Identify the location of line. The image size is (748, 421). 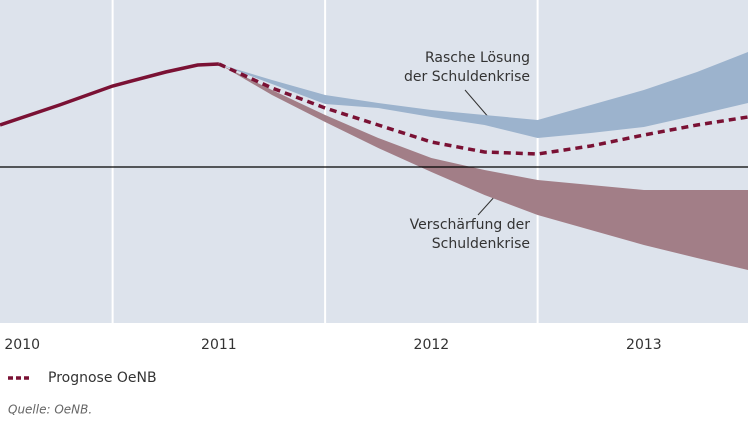
(109, 94).